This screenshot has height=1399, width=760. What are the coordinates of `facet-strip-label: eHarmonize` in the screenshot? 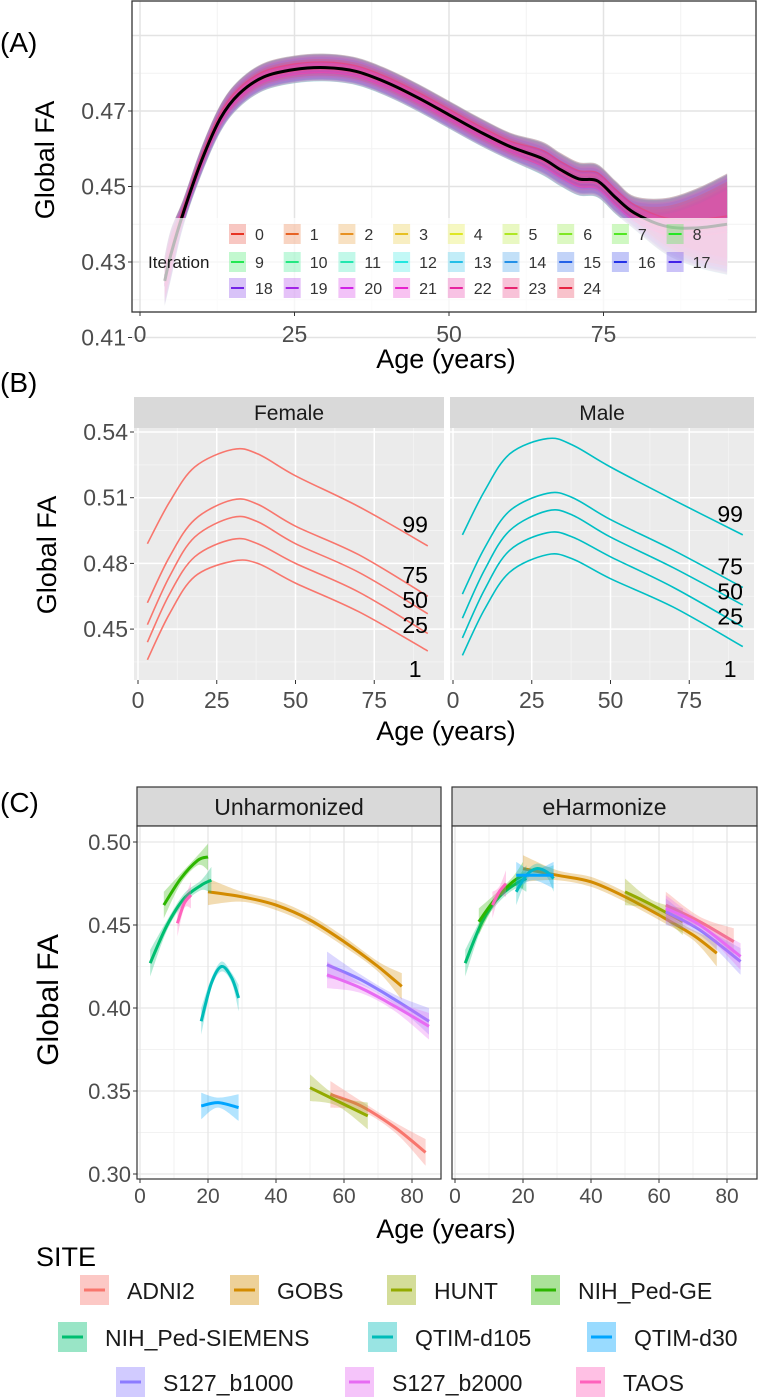 It's located at (605, 807).